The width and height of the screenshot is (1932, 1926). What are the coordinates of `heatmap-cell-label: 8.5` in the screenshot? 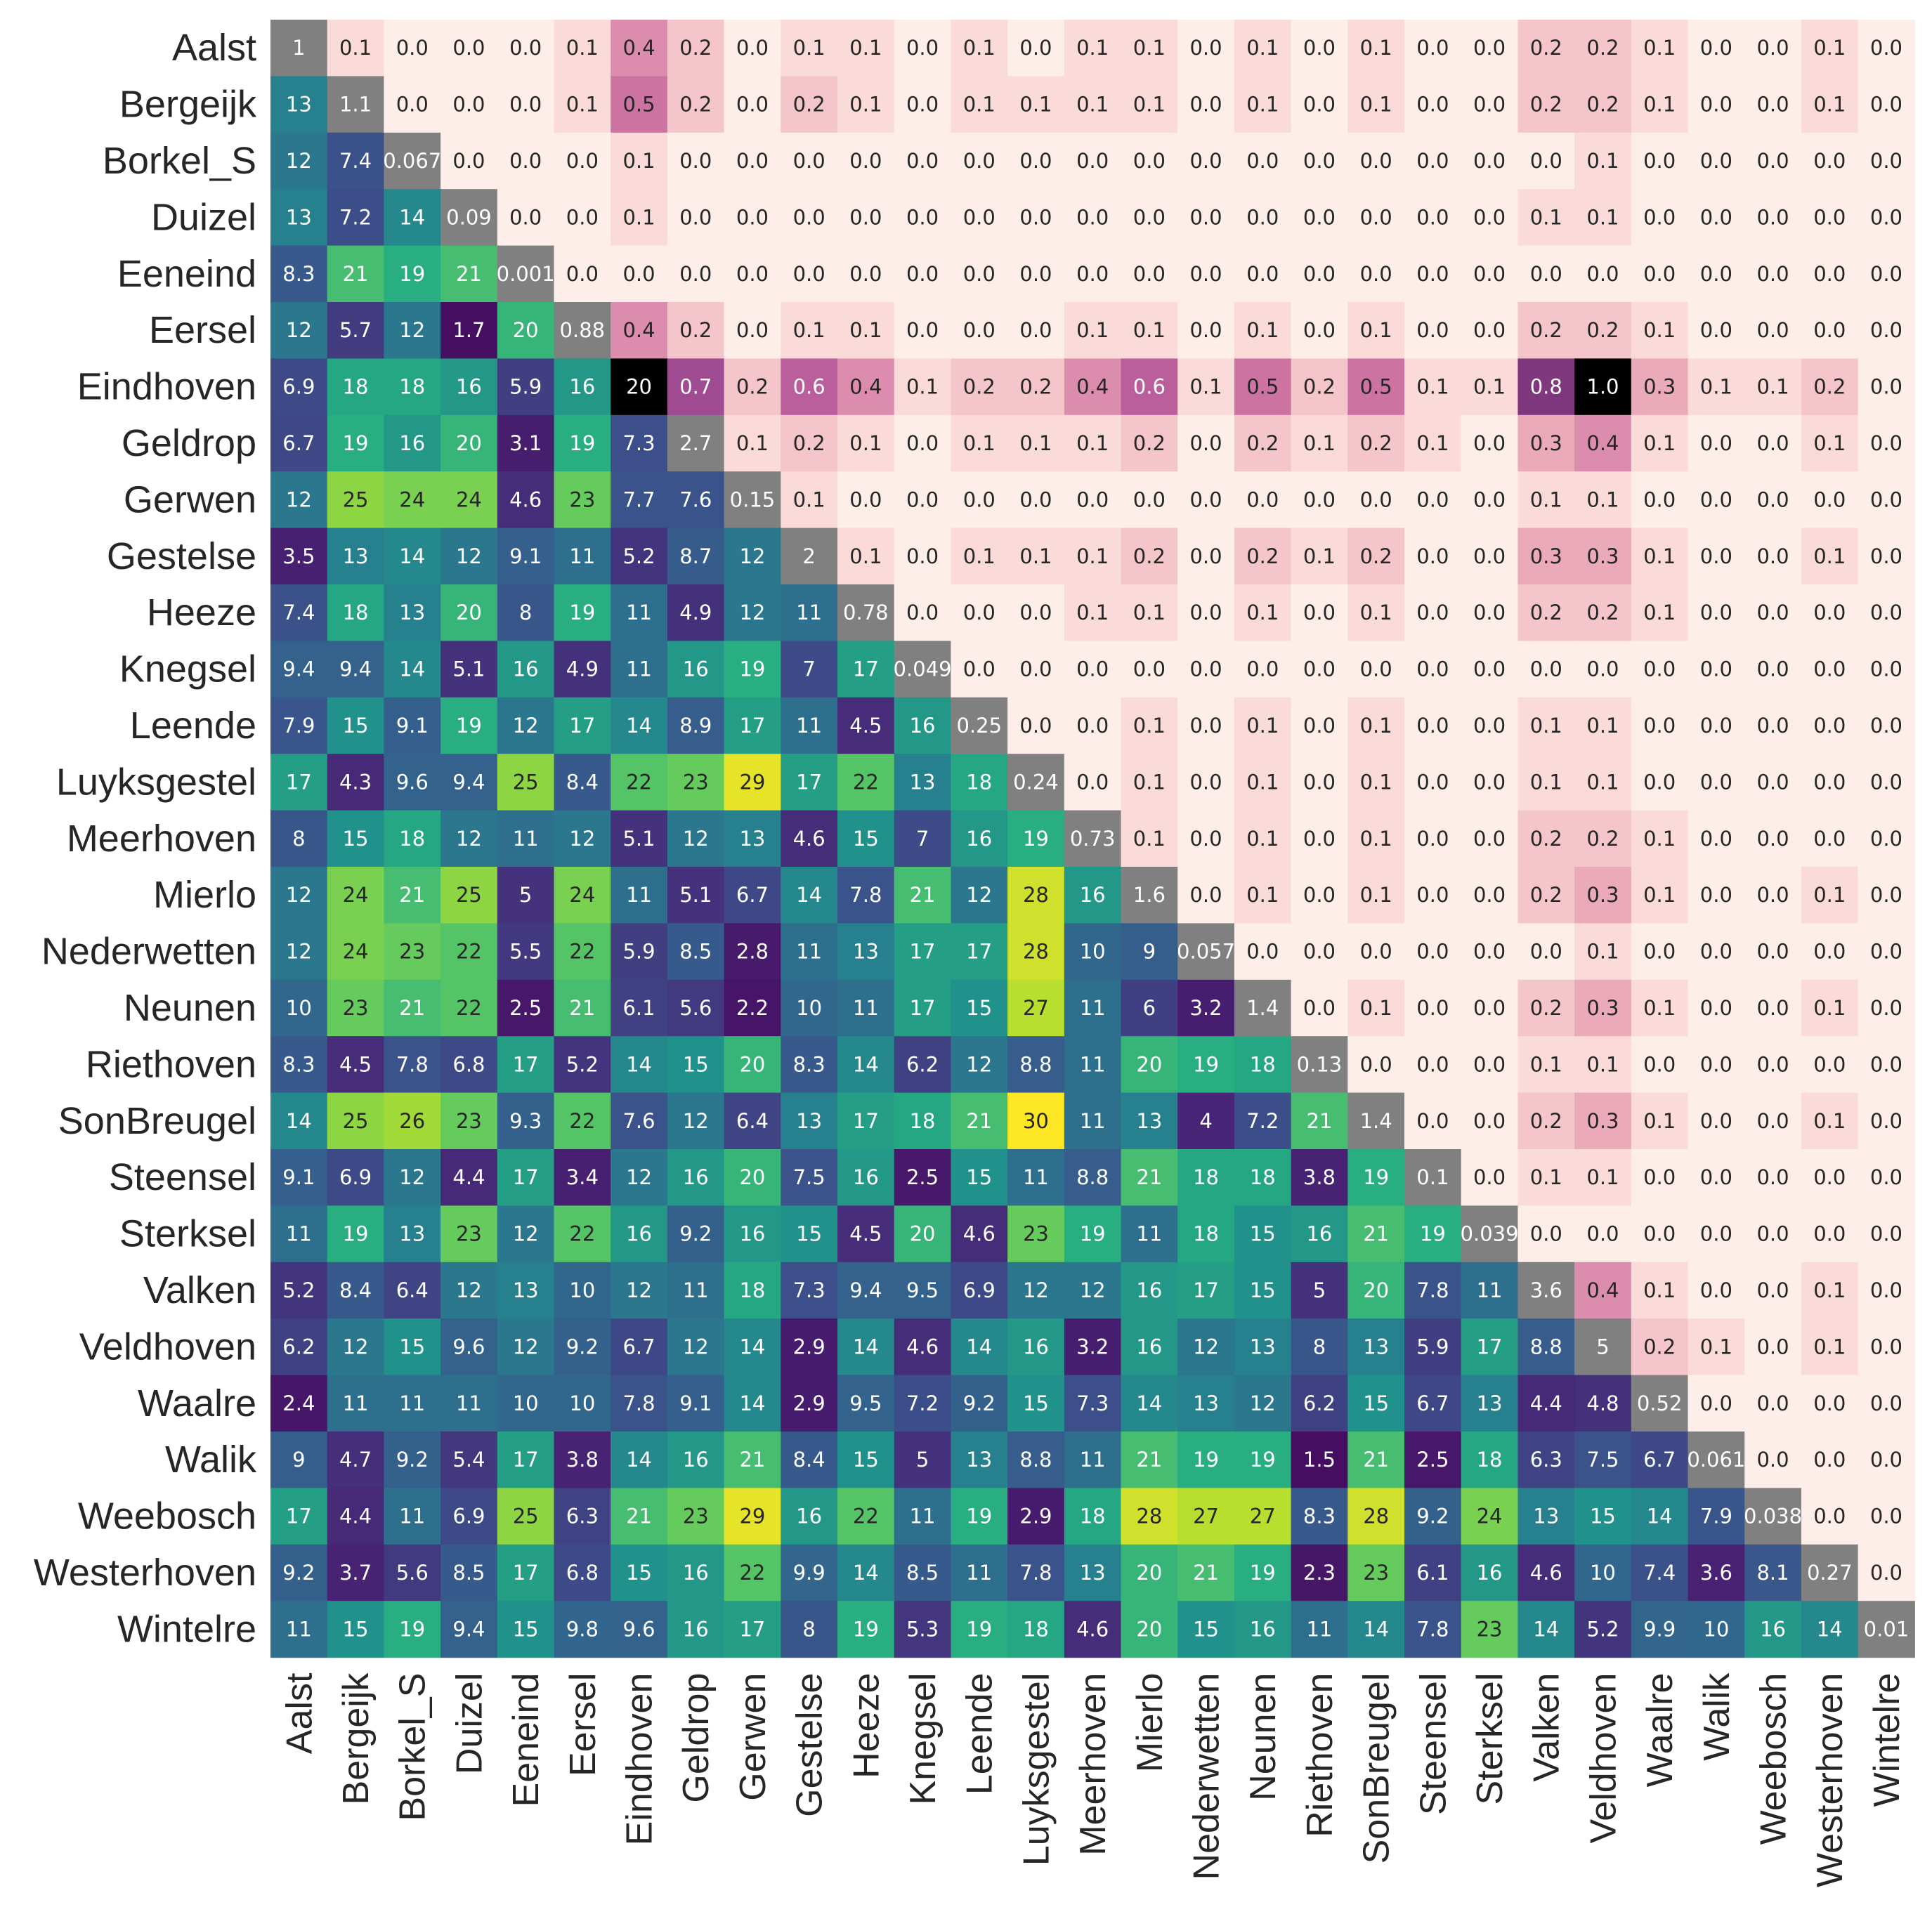 It's located at (468, 1573).